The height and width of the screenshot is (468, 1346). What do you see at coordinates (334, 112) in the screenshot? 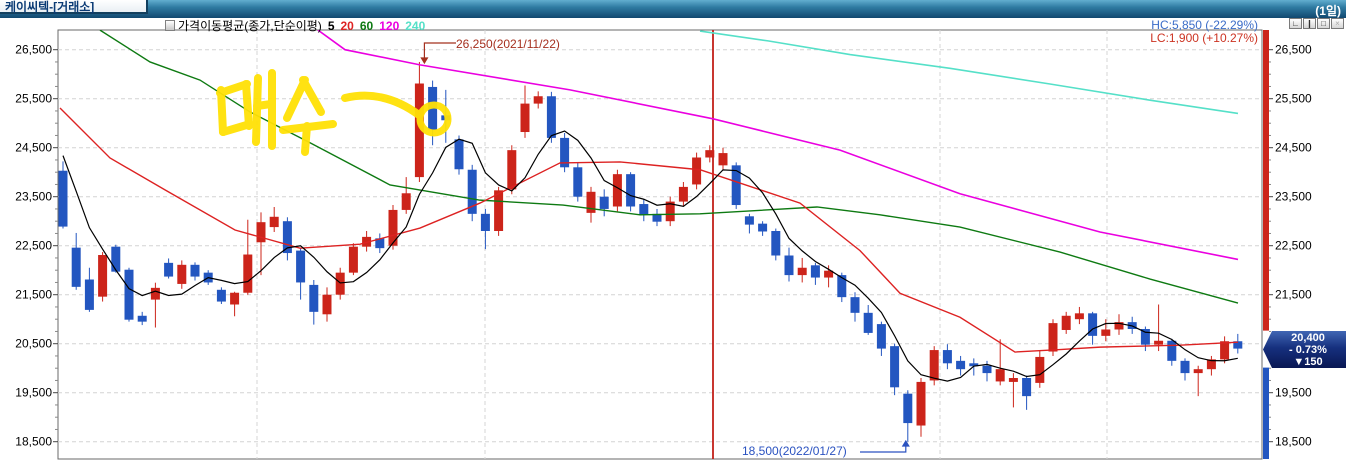
I see `buy-note-drawing` at bounding box center [334, 112].